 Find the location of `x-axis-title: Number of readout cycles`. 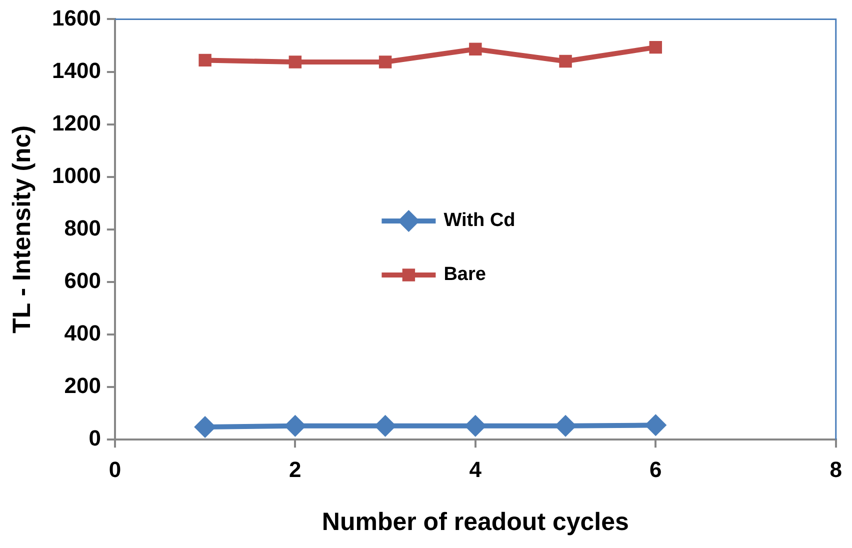

x-axis-title: Number of readout cycles is located at coordinates (475, 522).